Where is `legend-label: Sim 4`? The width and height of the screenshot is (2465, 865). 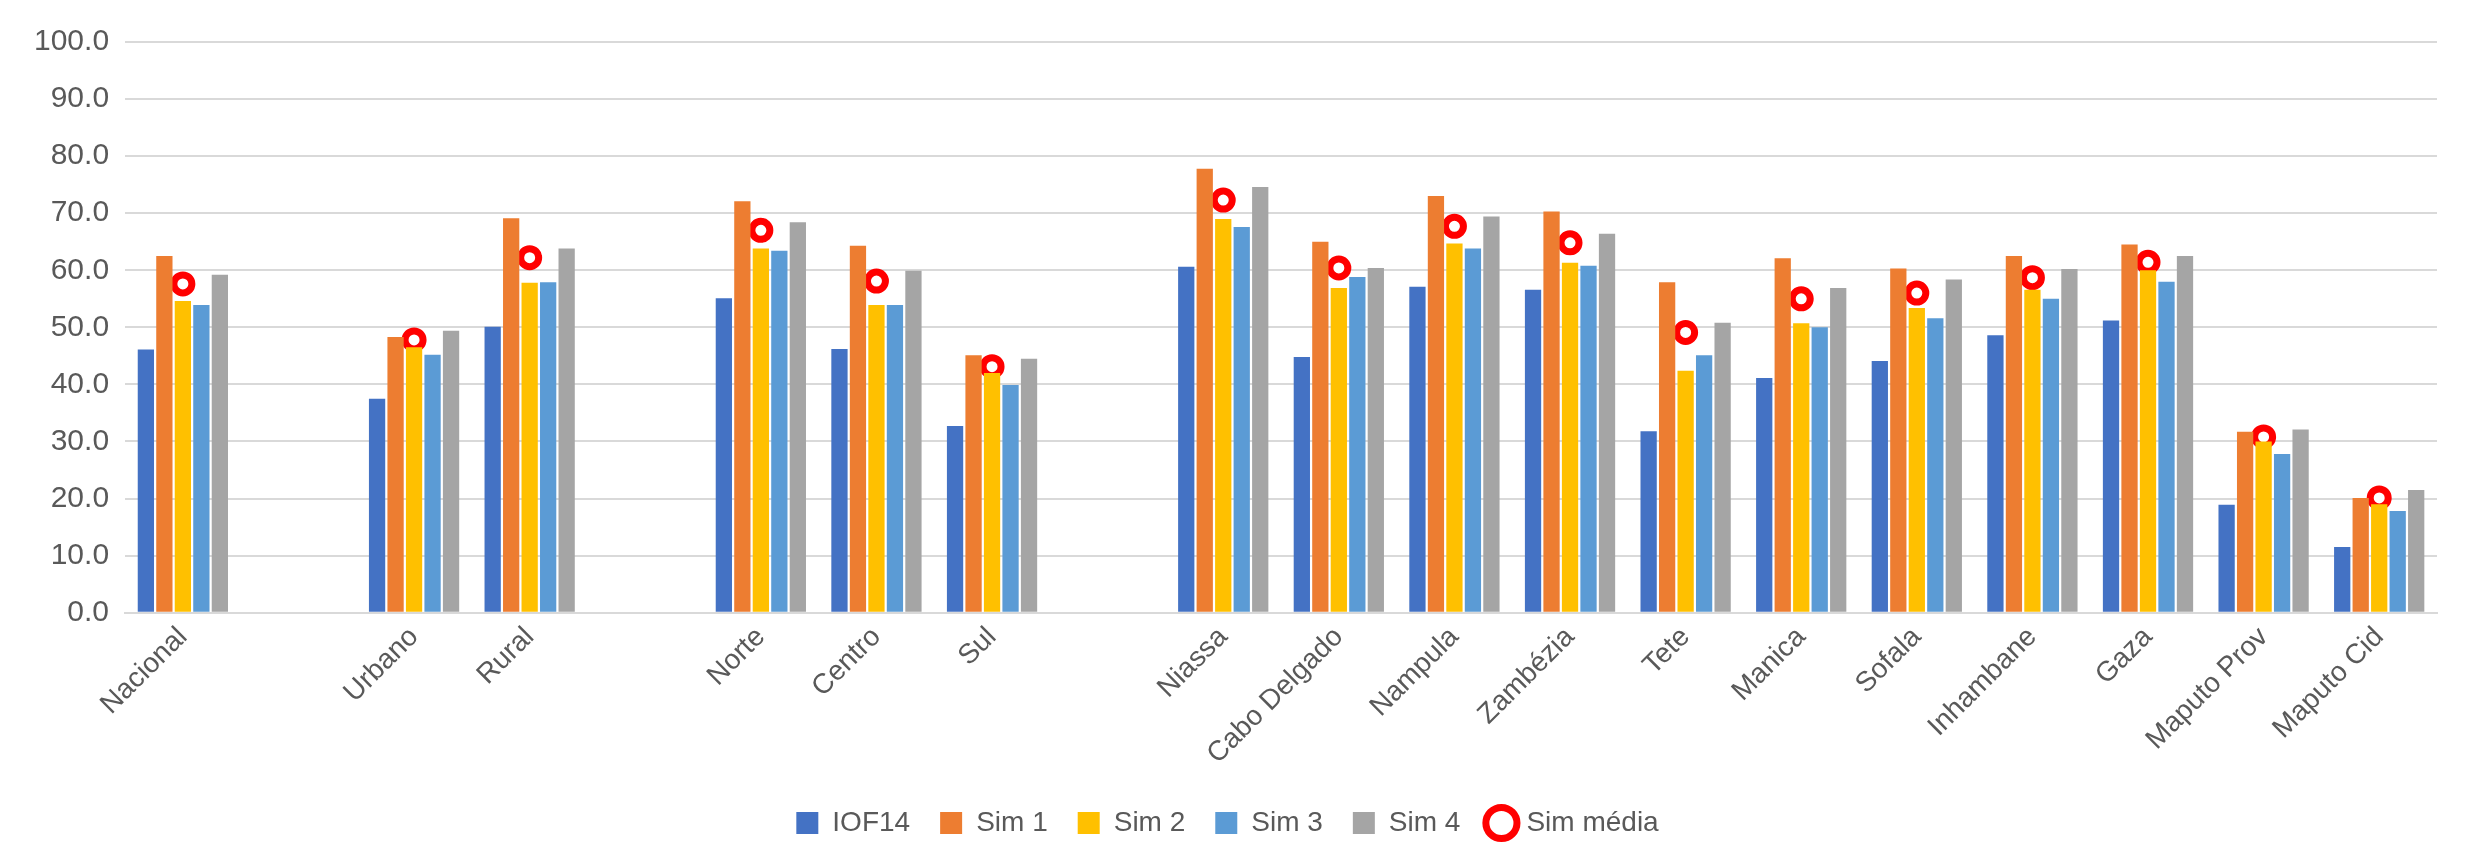
legend-label: Sim 4 is located at coordinates (1424, 821).